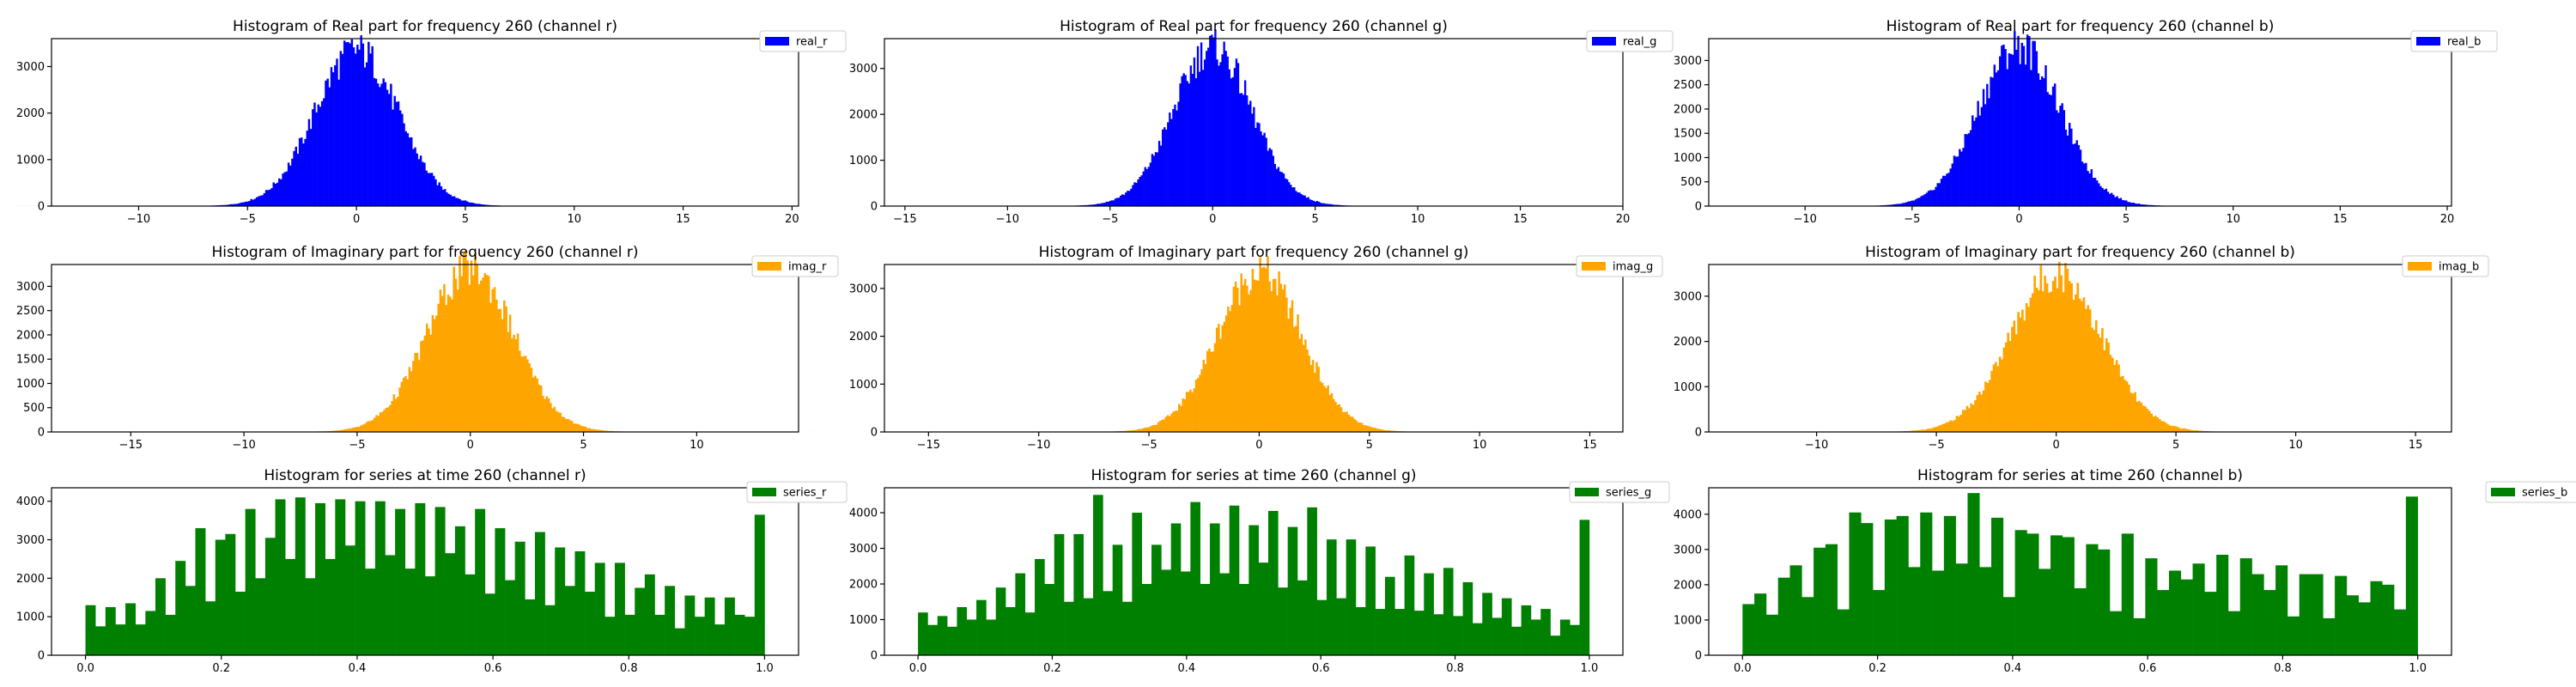 The height and width of the screenshot is (687, 2576). I want to click on x-tick-label: 1.0, so click(2418, 668).